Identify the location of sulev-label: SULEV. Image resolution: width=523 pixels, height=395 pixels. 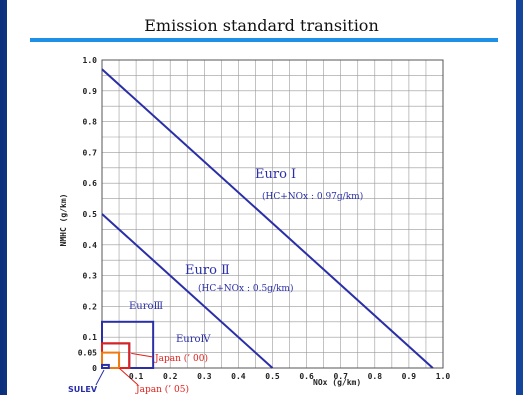
(83, 389).